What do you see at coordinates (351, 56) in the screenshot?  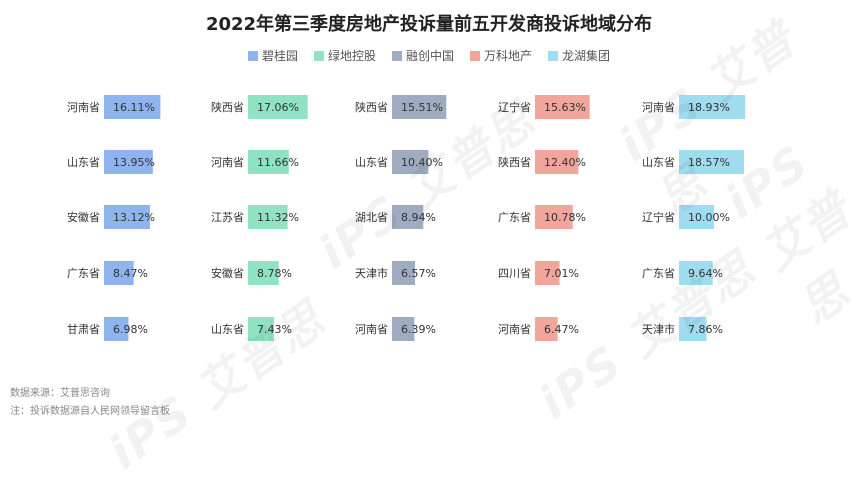 I see `legend-label: 绿地控股` at bounding box center [351, 56].